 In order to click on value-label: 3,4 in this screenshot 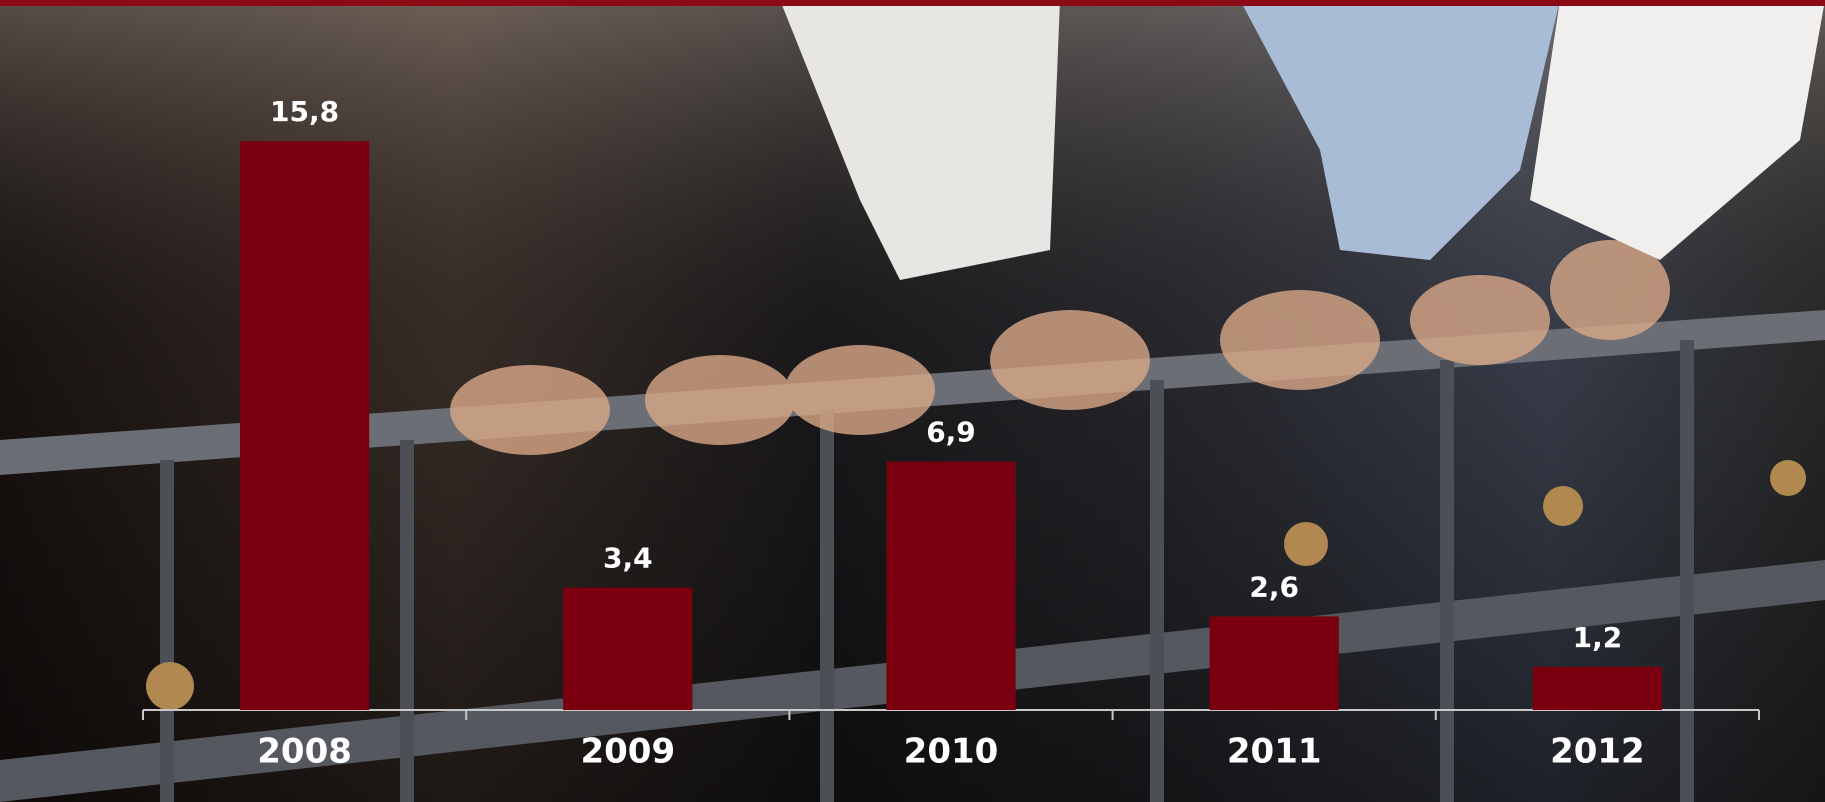, I will do `click(628, 558)`.